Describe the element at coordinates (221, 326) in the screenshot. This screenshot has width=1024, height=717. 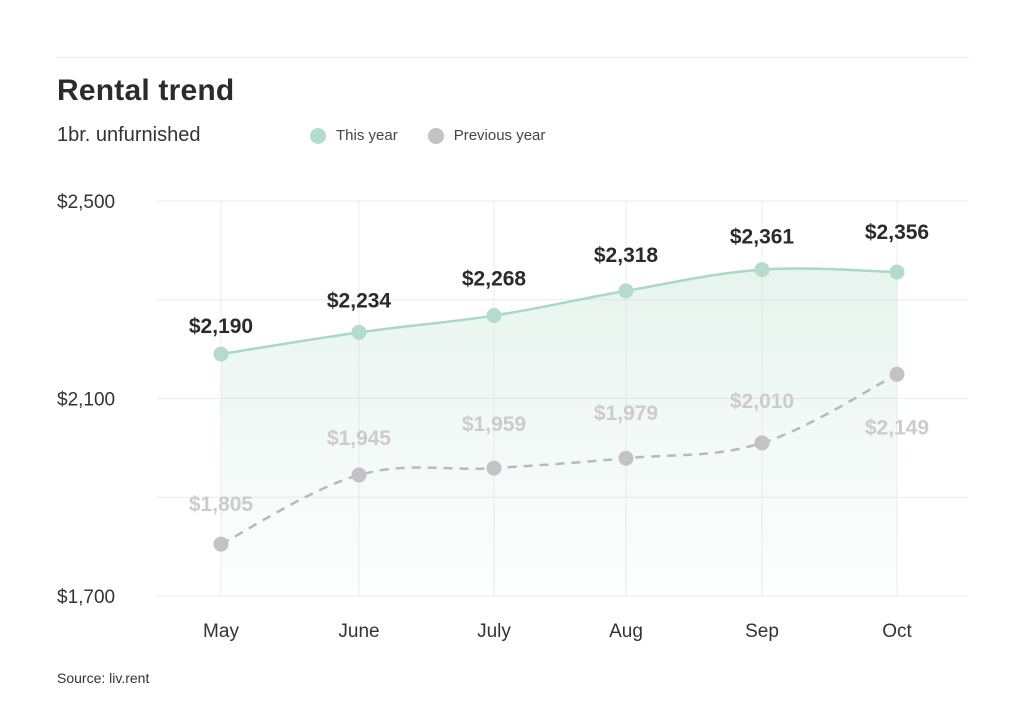
I see `this-year-data-label: $2,190` at that location.